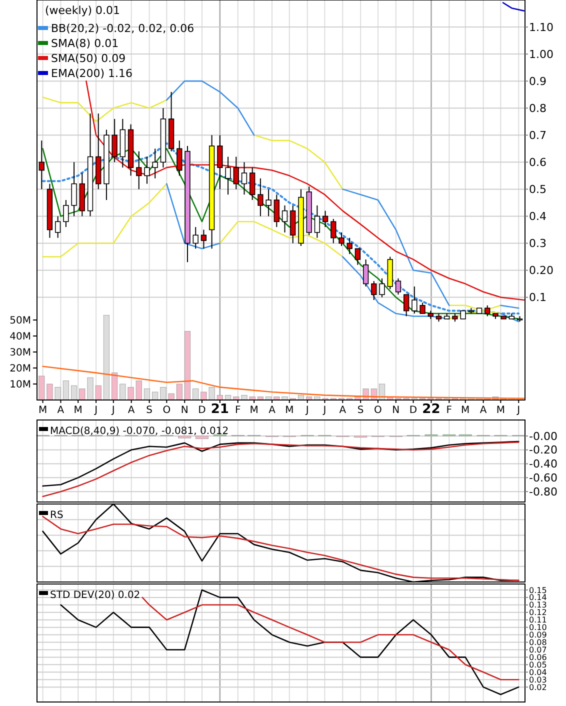 Image resolution: width=566 pixels, height=706 pixels. Describe the element at coordinates (543, 491) in the screenshot. I see `y-tick-label: -0.80` at that location.